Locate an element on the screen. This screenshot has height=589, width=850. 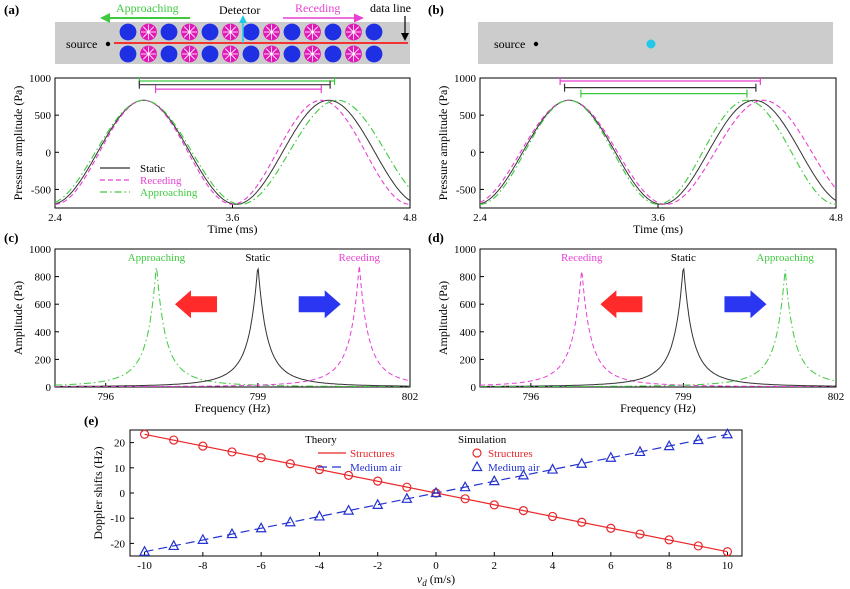
legend-marker-medium-air is located at coordinates (477, 466).